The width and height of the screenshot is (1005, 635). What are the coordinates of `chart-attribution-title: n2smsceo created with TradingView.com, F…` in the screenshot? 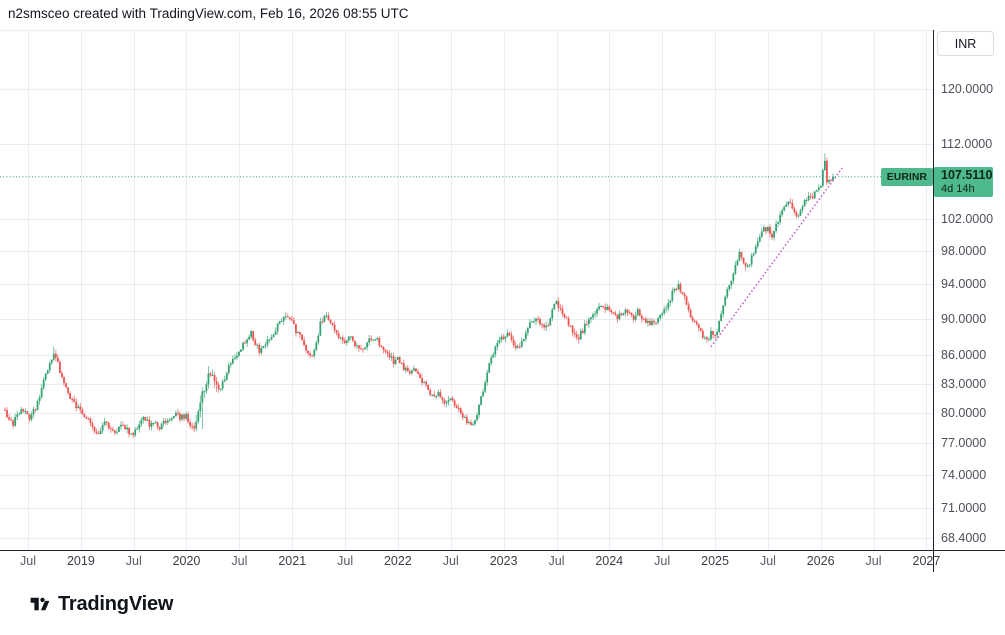 It's located at (208, 13).